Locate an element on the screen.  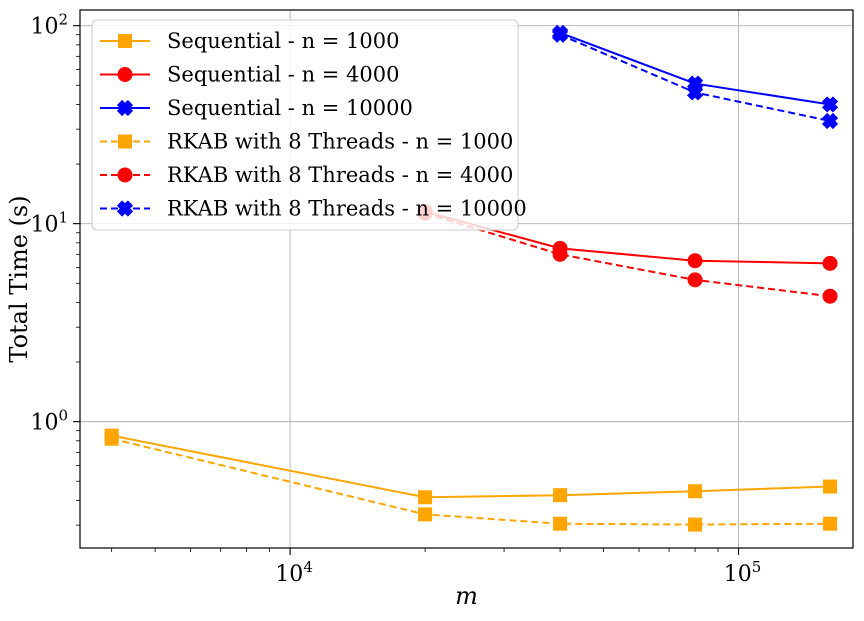
legend-label: RKAB with 8 Threads - n = 10000 is located at coordinates (347, 209).